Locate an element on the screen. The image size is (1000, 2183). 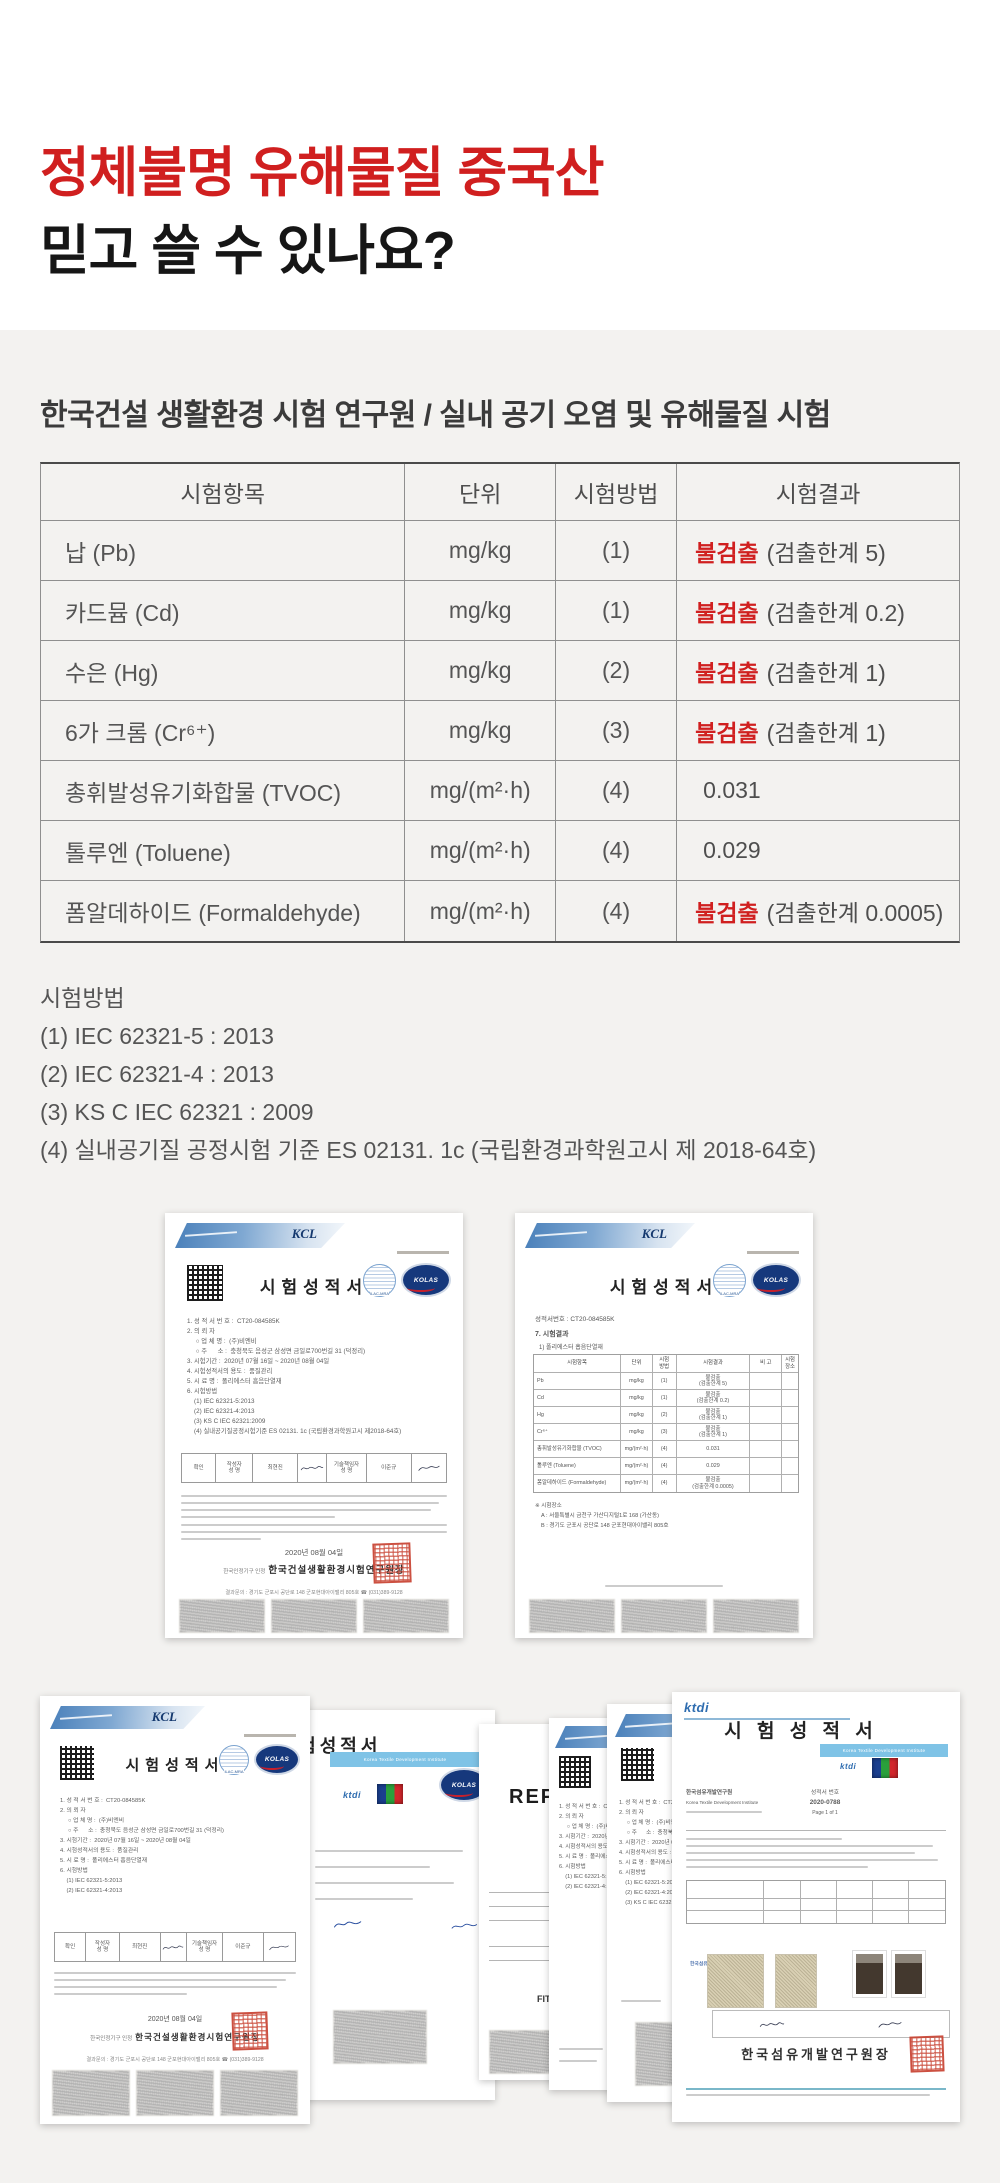
signature-table: 확인 작성자 성 명 최현진 기술책임자 성 명 이준규 is located at coordinates (314, 1468).